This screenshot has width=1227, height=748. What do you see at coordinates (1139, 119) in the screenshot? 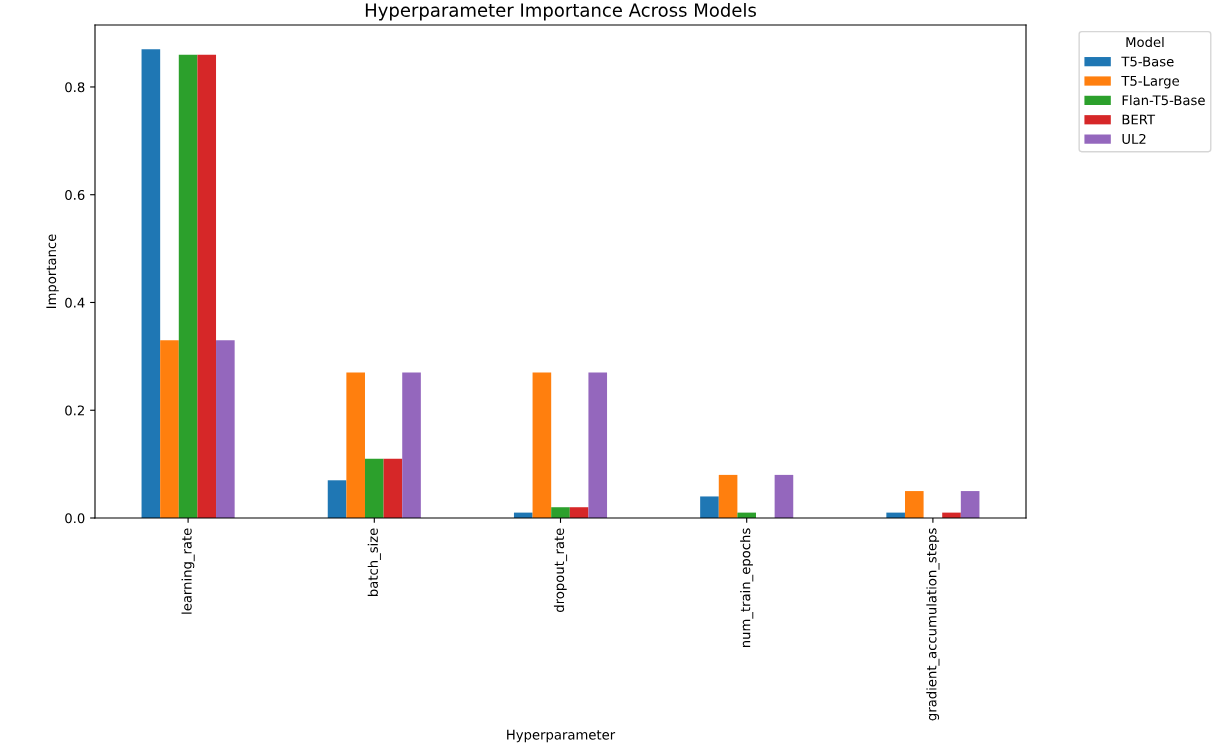
I see `legend-label: BERT` at bounding box center [1139, 119].